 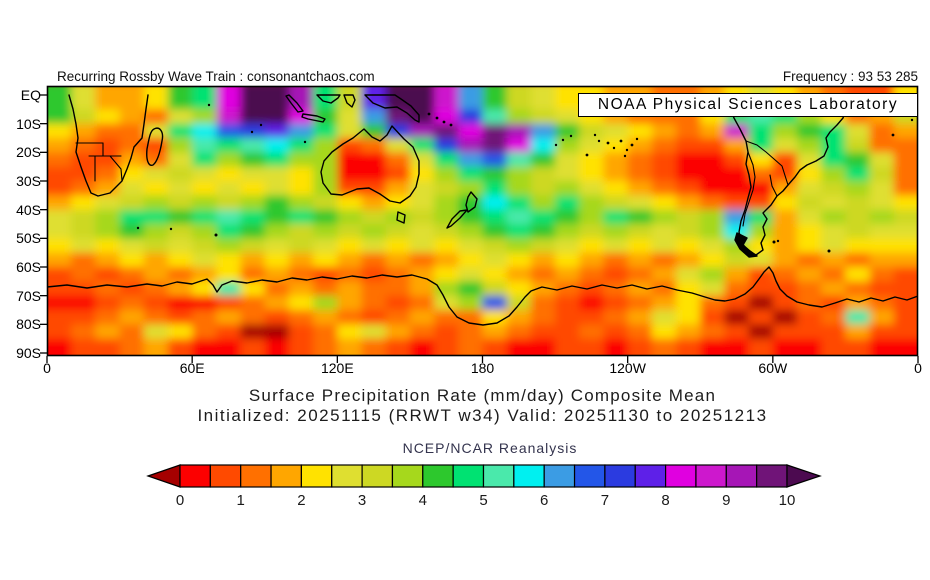 I want to click on coast-africa, so click(x=108, y=145).